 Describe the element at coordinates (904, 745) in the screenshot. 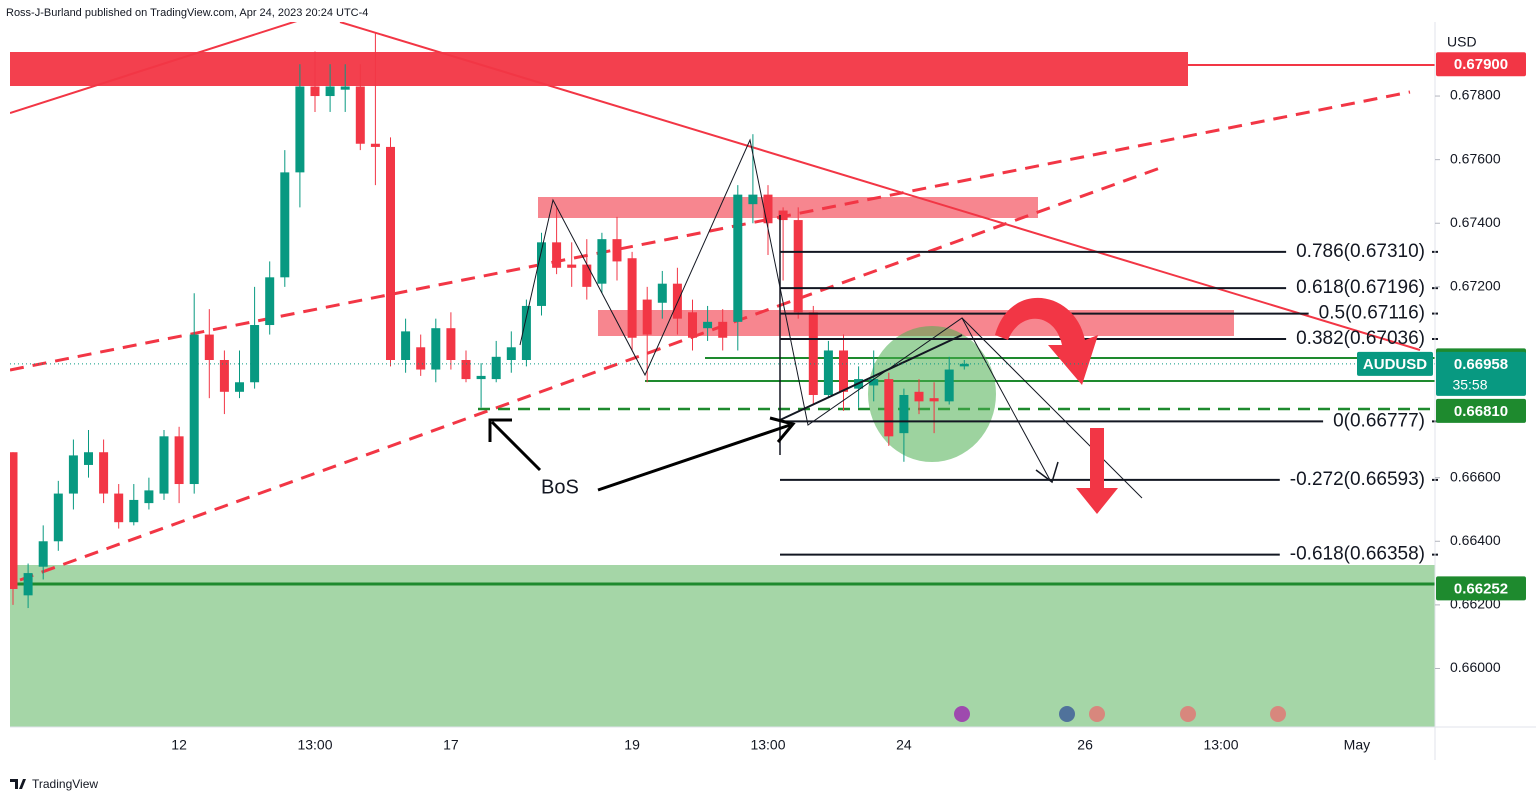

I see `x-tick-label: 24` at that location.